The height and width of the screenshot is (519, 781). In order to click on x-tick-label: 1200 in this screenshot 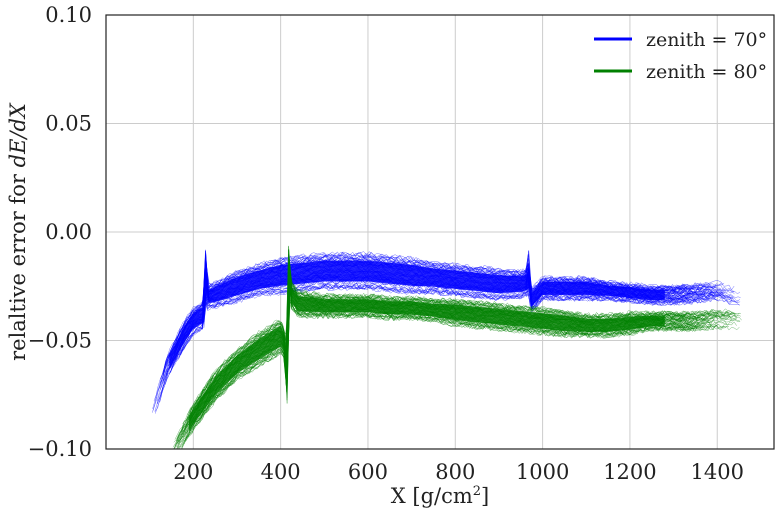, I will do `click(629, 472)`.